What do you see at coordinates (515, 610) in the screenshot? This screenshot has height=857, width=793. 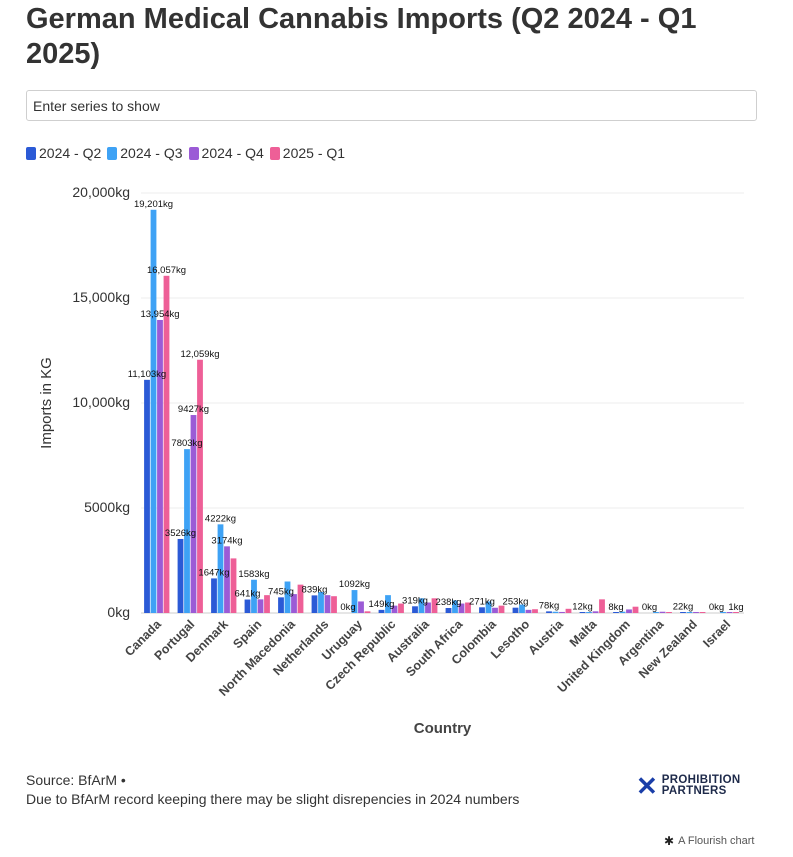 I see `bar-2024-Q2-lesotho` at bounding box center [515, 610].